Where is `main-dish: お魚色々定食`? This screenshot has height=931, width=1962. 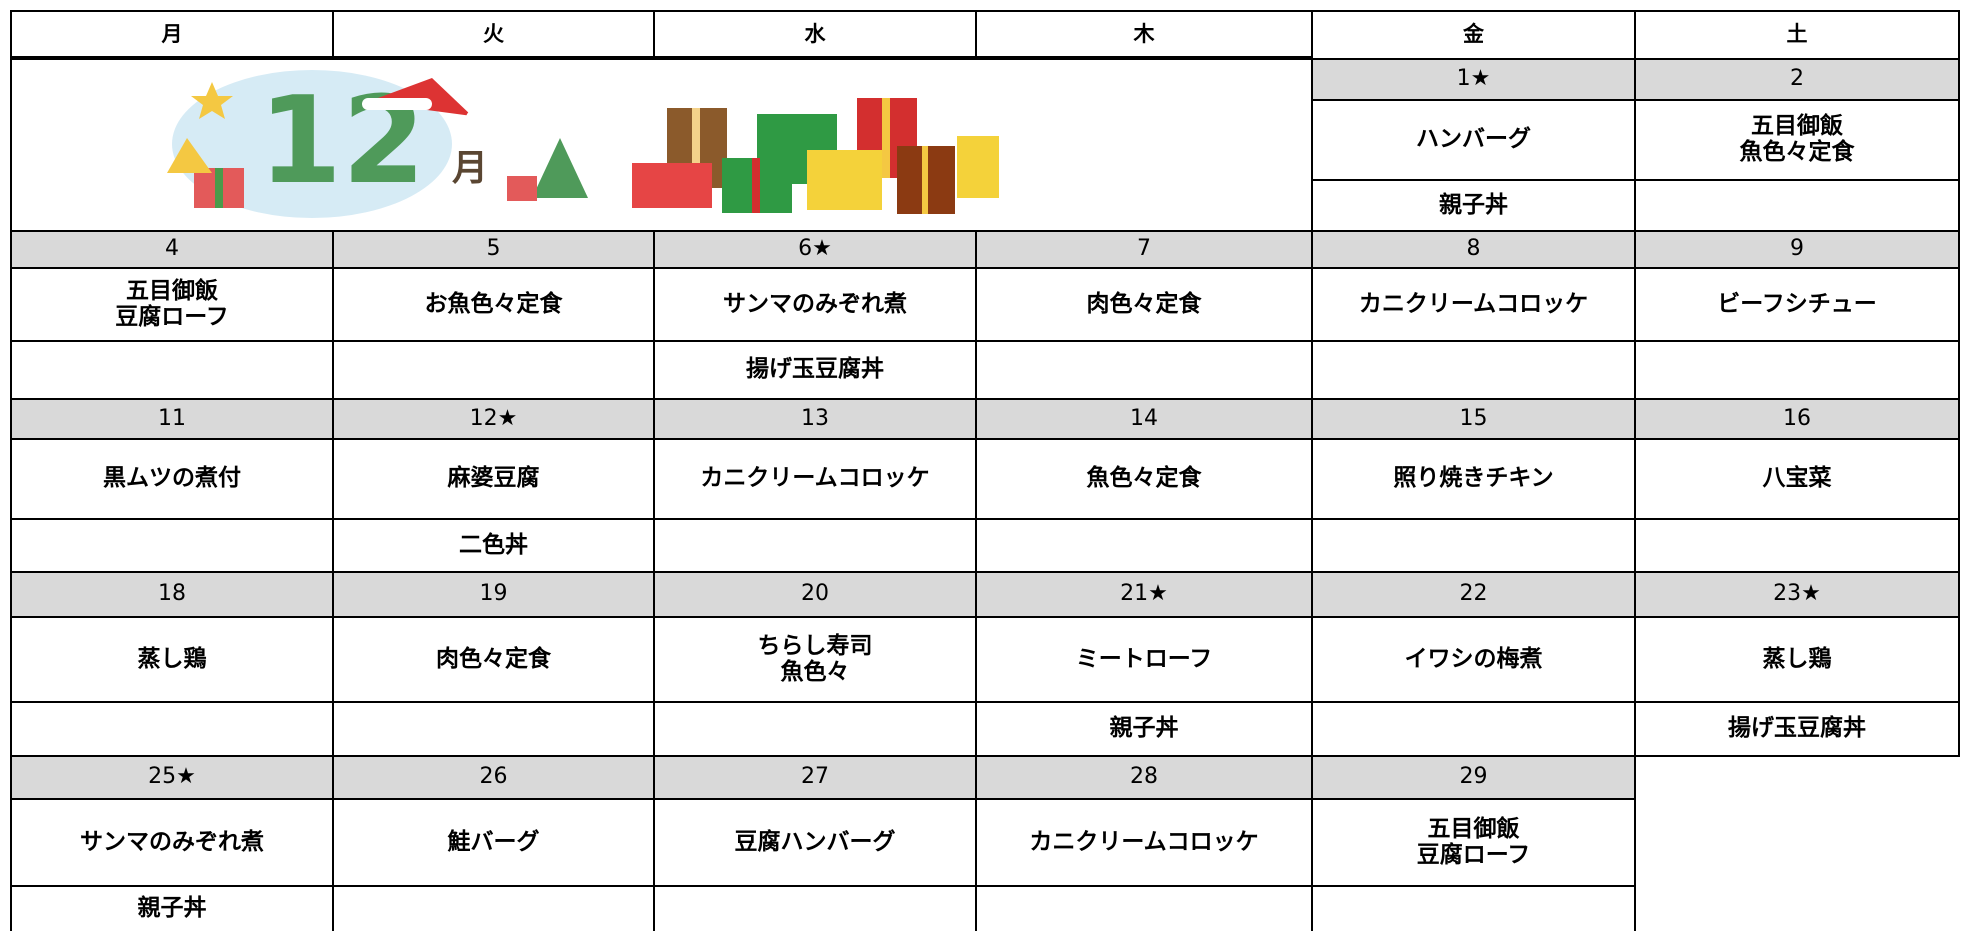
main-dish: お魚色々定食 is located at coordinates (493, 304).